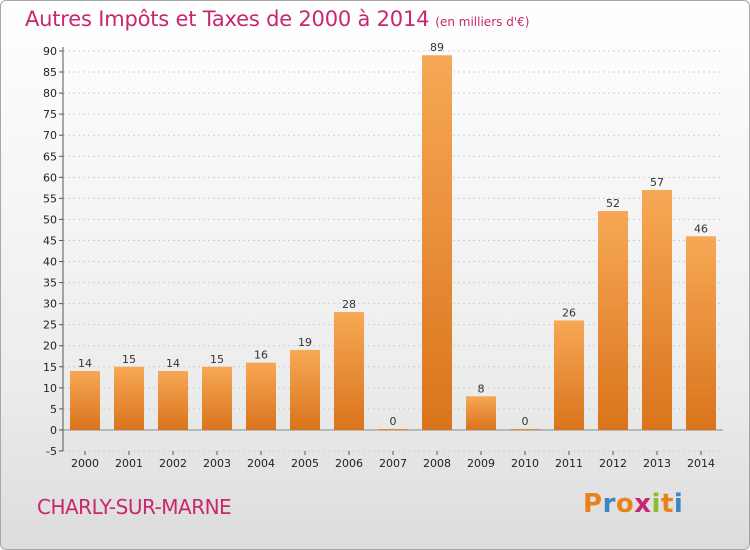 This screenshot has height=550, width=750. I want to click on x-tick-label: 2011, so click(569, 463).